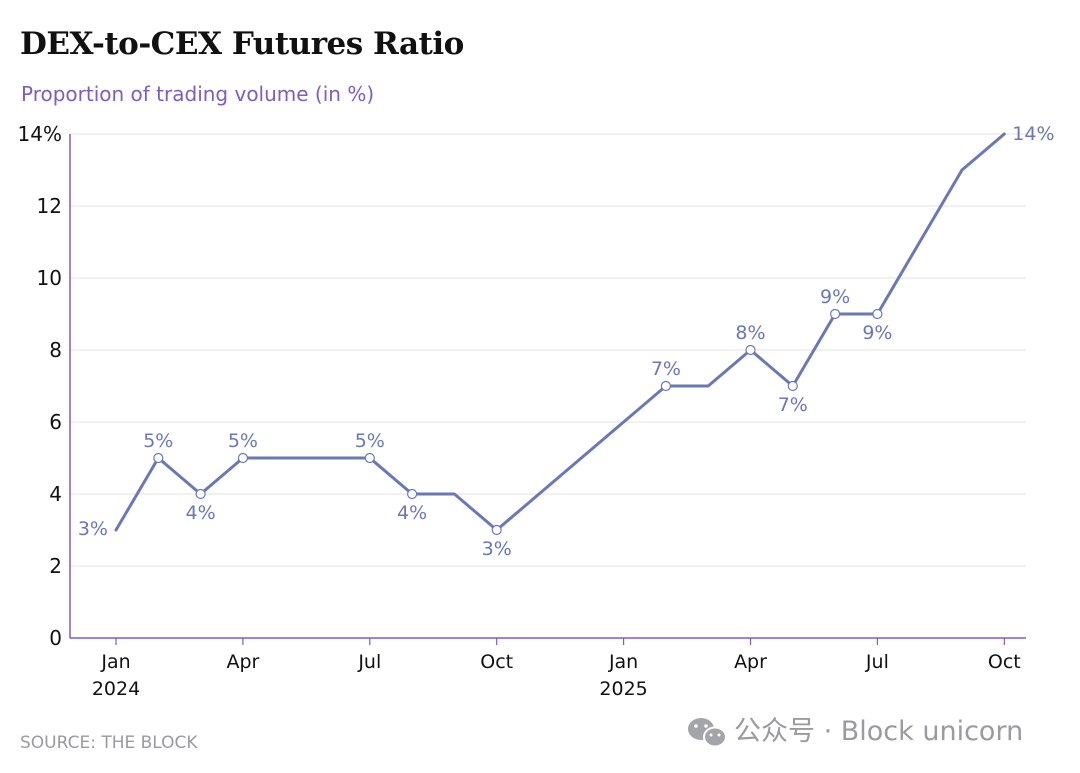  Describe the element at coordinates (116, 689) in the screenshot. I see `x-tick-label: 2024` at that location.